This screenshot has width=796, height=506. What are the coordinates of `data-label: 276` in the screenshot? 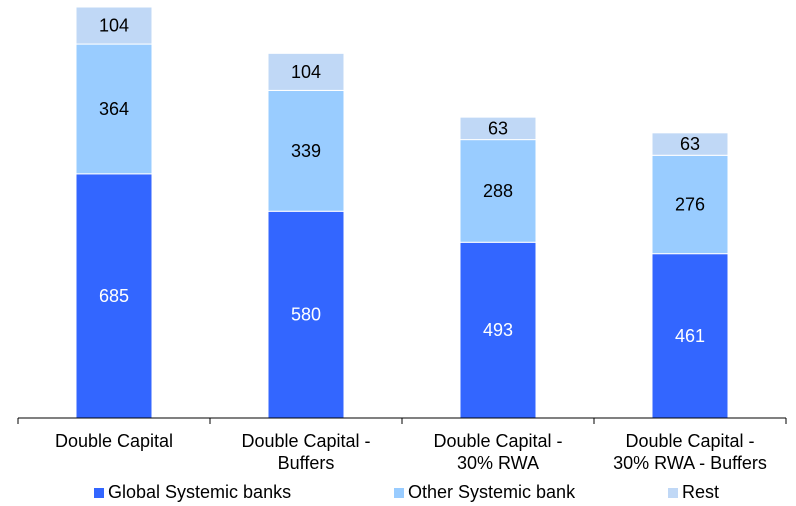 It's located at (690, 204).